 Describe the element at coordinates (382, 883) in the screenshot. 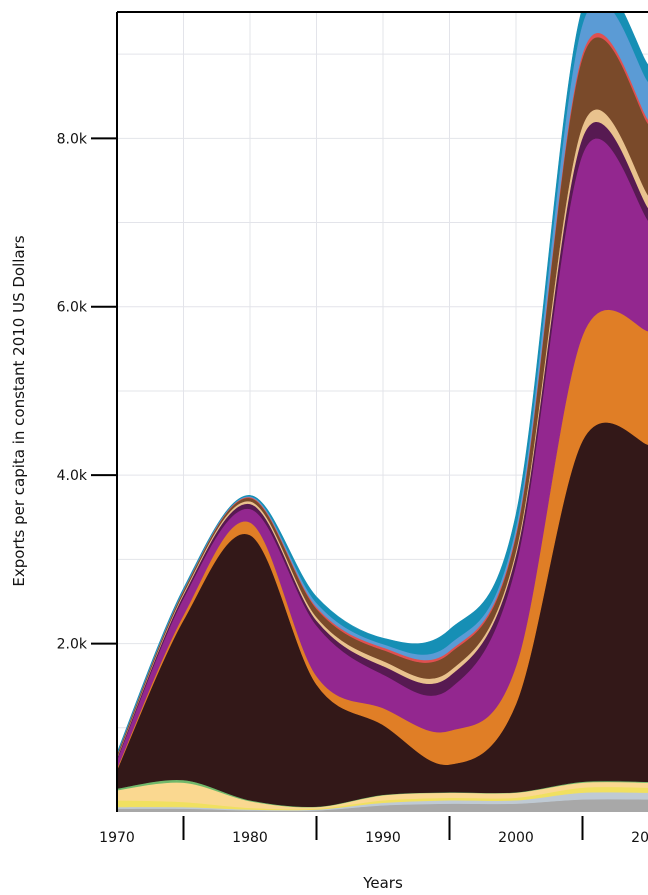

I see `x-axis-label: Years` at that location.